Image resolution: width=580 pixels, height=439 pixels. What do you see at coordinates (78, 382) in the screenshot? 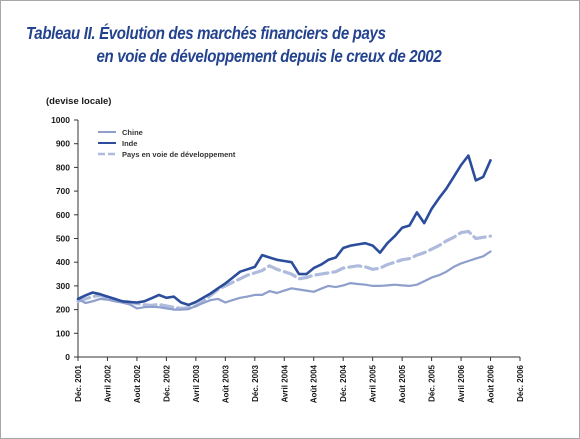
I see `x-tick-label: Déc. 2001` at bounding box center [78, 382].